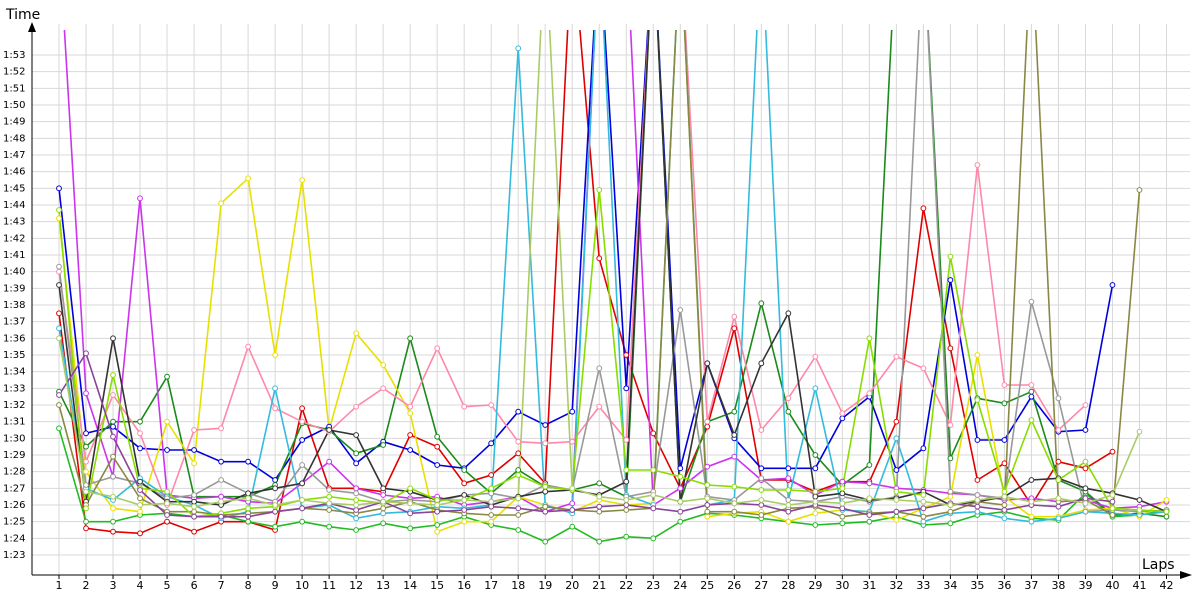  What do you see at coordinates (545, 585) in the screenshot?
I see `x-tick-label: 19` at bounding box center [545, 585].